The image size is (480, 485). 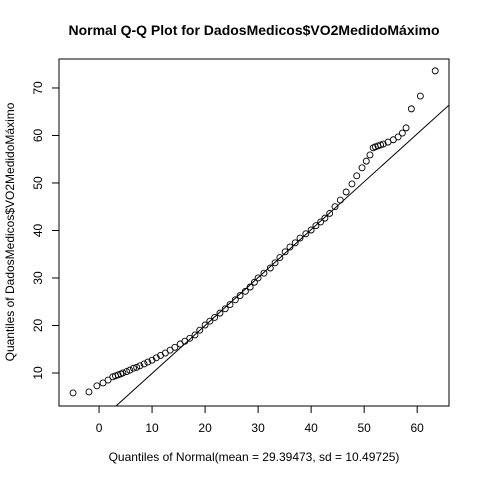 What do you see at coordinates (38, 183) in the screenshot?
I see `y-tick-label: 50` at bounding box center [38, 183].